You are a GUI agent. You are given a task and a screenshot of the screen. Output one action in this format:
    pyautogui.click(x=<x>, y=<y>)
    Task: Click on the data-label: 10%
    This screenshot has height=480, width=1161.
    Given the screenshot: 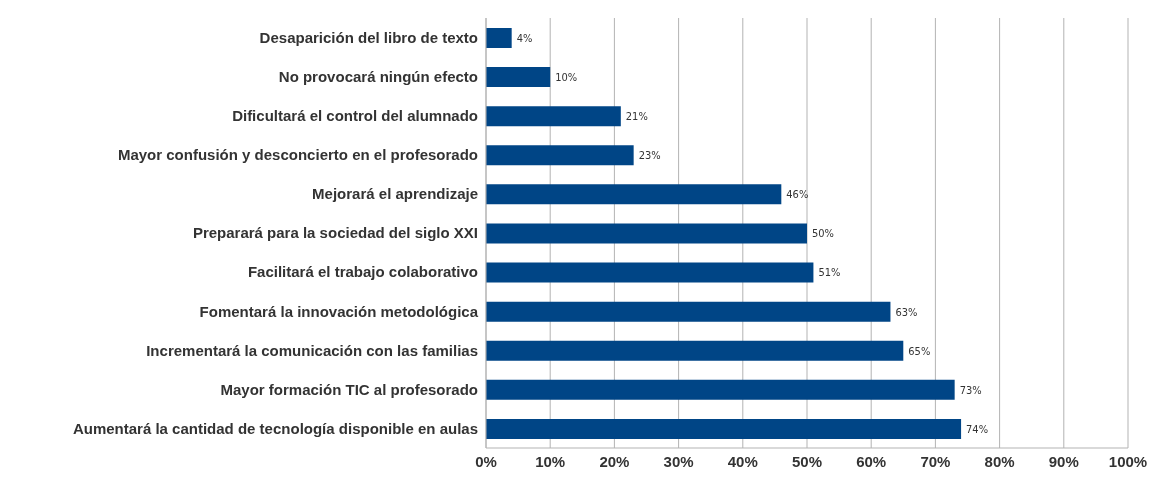 What is the action you would take?
    pyautogui.click(x=566, y=77)
    